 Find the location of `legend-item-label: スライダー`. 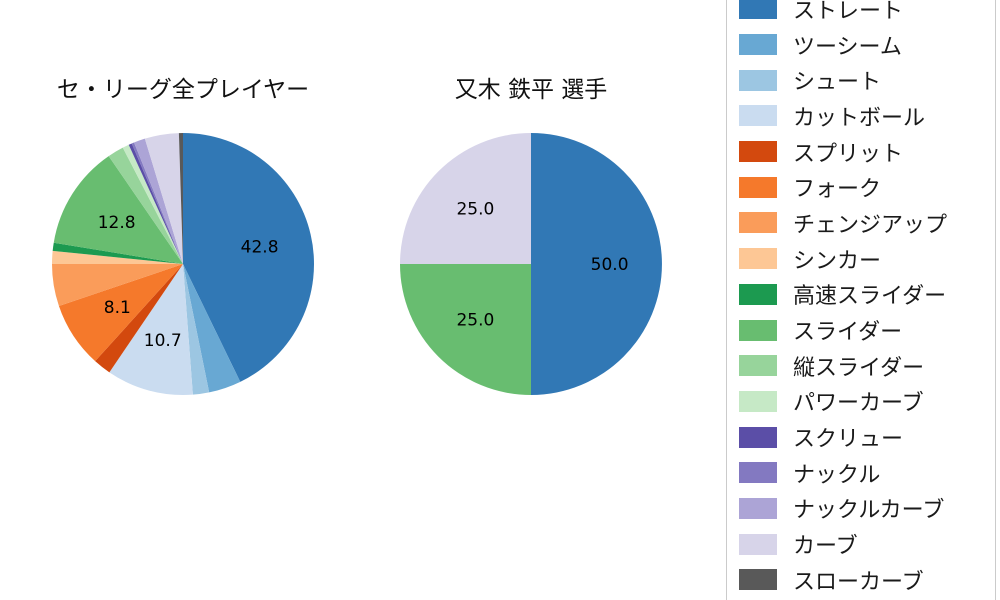

legend-item-label: スライダー is located at coordinates (848, 333).